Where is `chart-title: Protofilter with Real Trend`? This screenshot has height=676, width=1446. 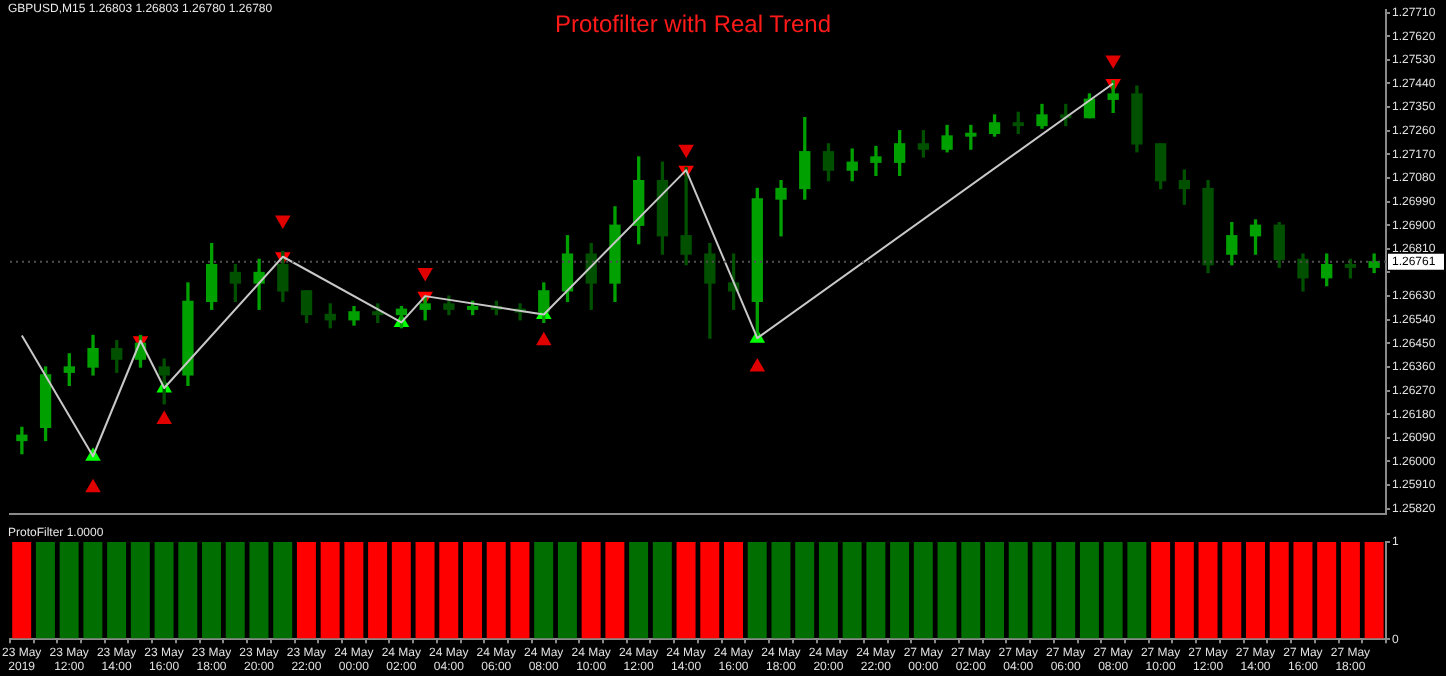 chart-title: Protofilter with Real Trend is located at coordinates (693, 24).